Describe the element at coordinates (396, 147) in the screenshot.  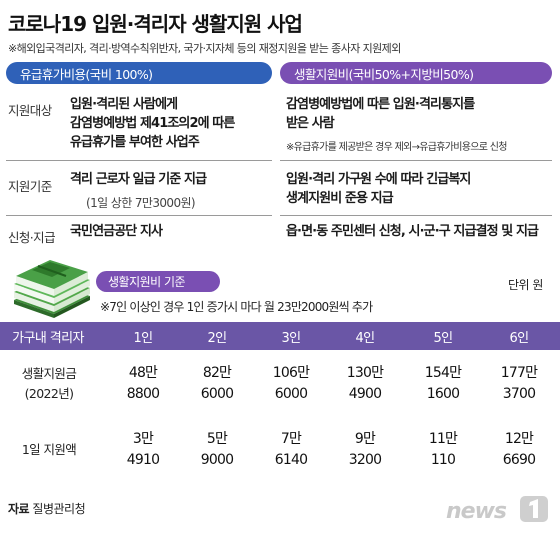
I see `right-target-note: ※유급휴가를 제공받은 경우 제외→유급휴가비용으로 신청` at that location.